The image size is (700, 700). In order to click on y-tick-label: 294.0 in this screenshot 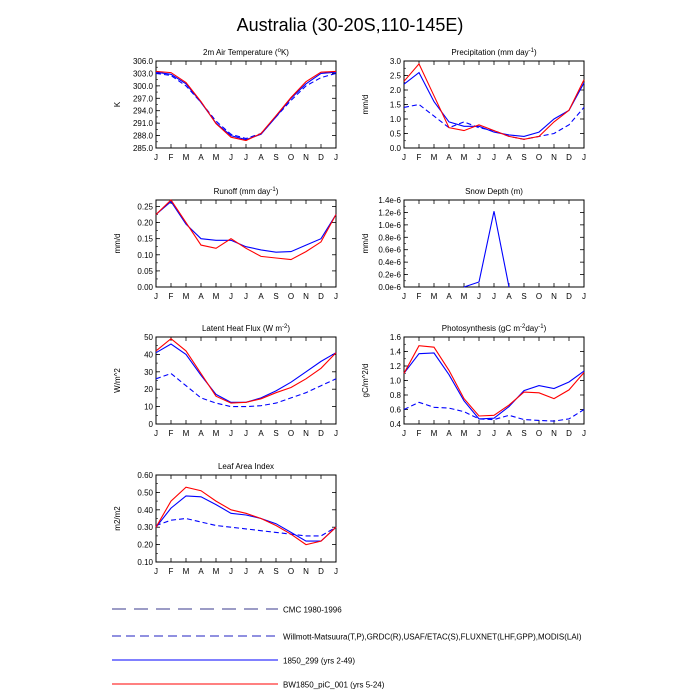, I will do `click(143, 111)`.